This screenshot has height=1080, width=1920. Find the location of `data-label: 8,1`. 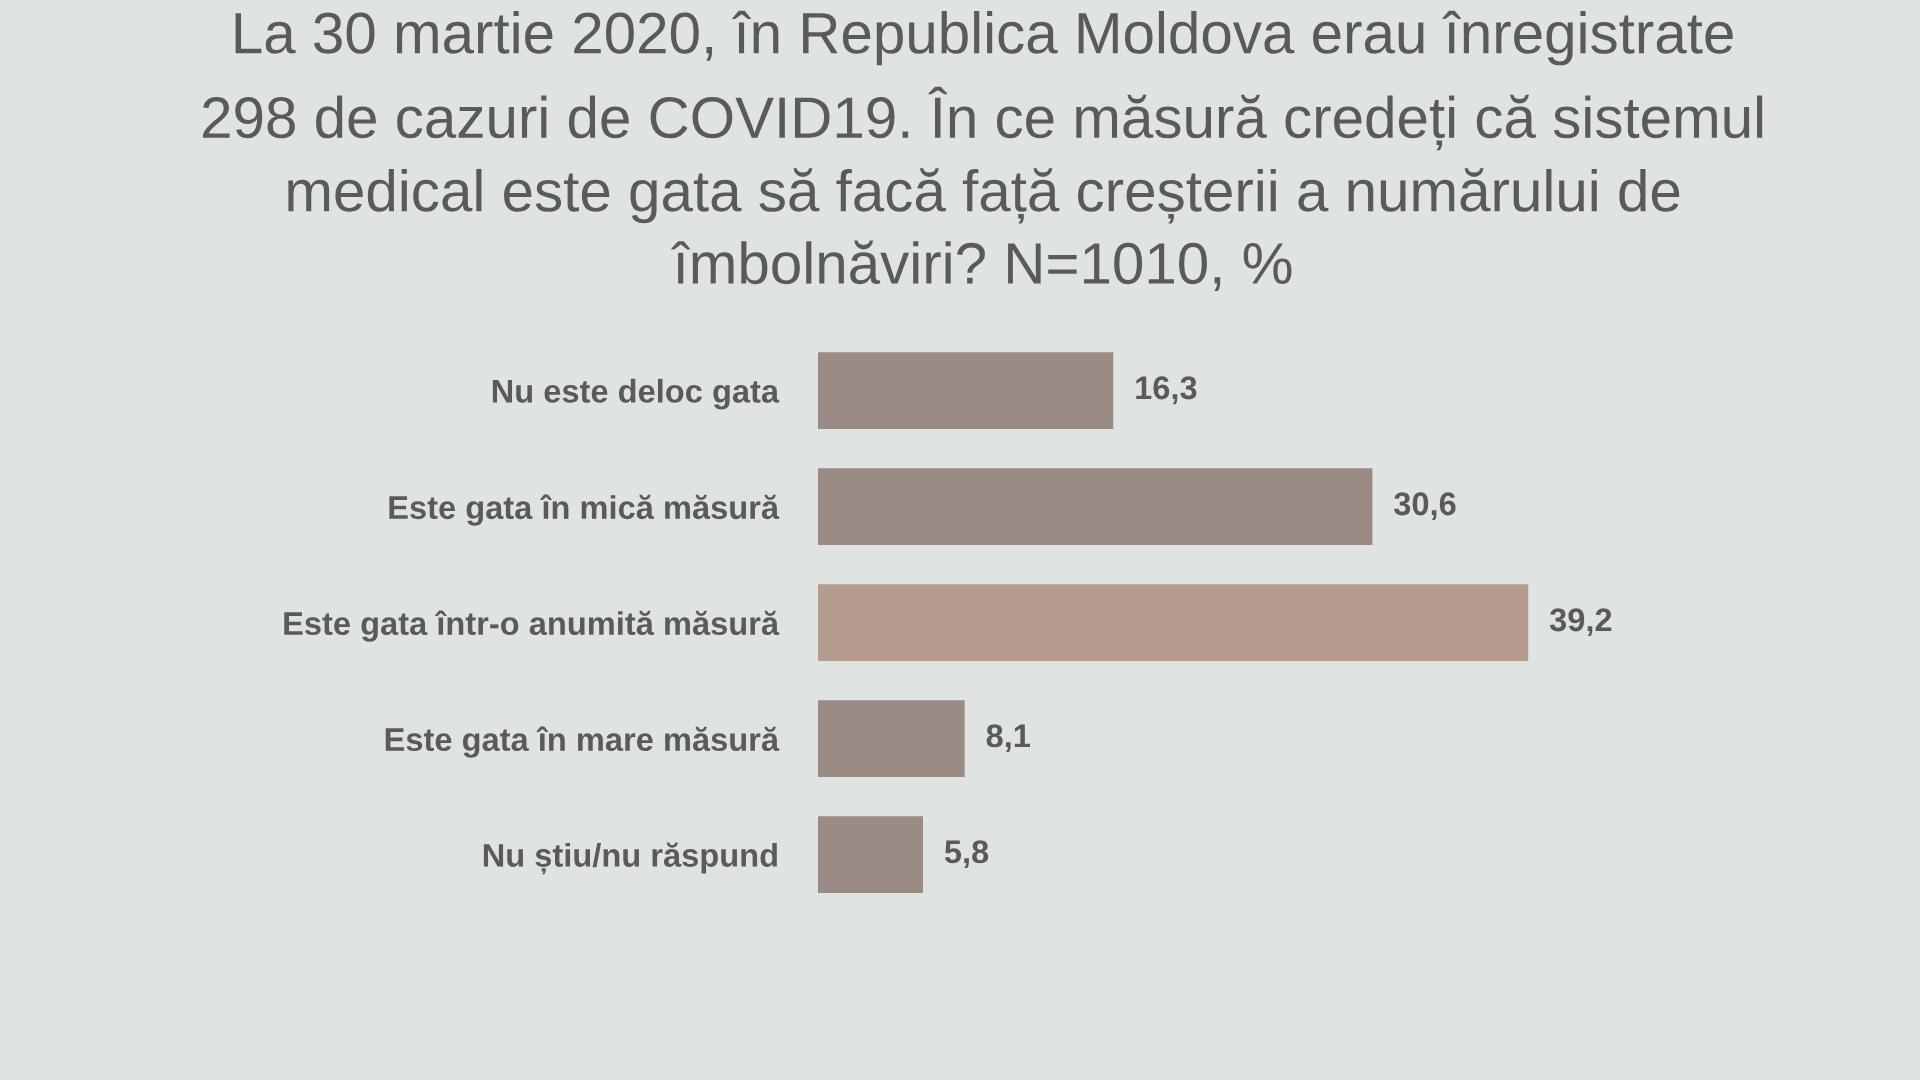

data-label: 8,1 is located at coordinates (1008, 738).